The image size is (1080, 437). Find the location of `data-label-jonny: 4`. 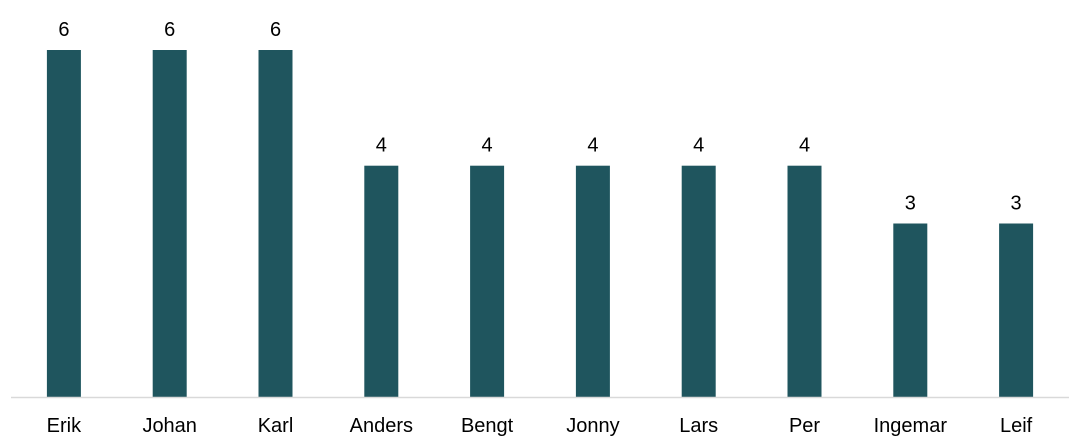

data-label-jonny: 4 is located at coordinates (592, 146).